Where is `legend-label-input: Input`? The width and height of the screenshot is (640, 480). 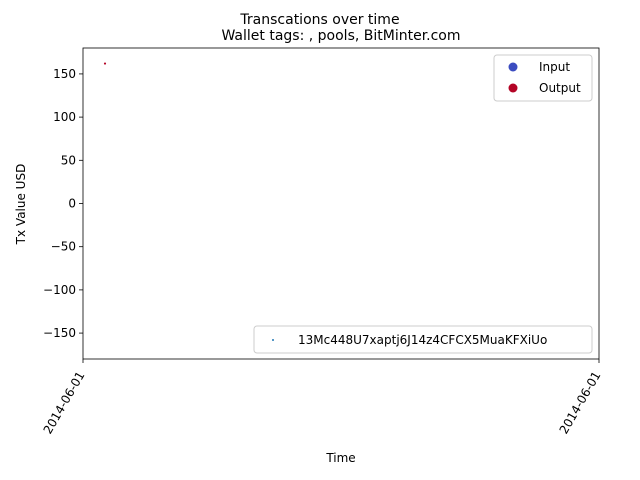
legend-label-input: Input is located at coordinates (554, 67).